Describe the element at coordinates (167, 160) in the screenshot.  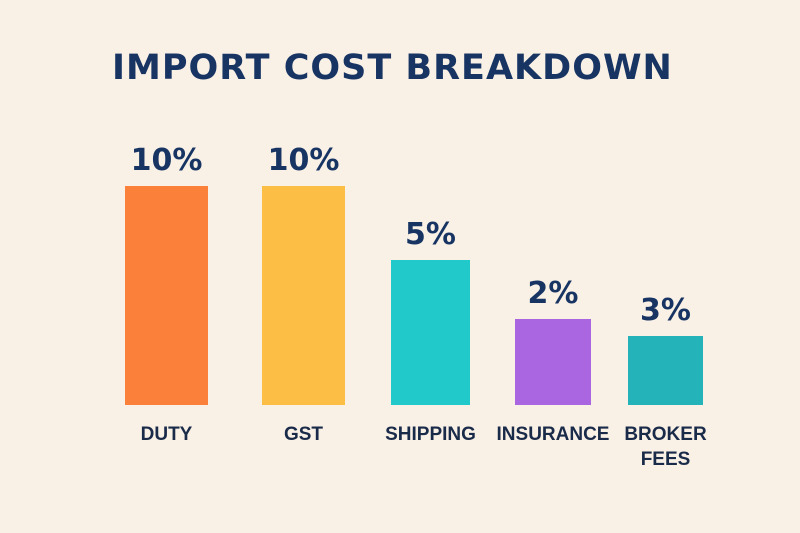
I see `value-label-duty: 10%` at that location.